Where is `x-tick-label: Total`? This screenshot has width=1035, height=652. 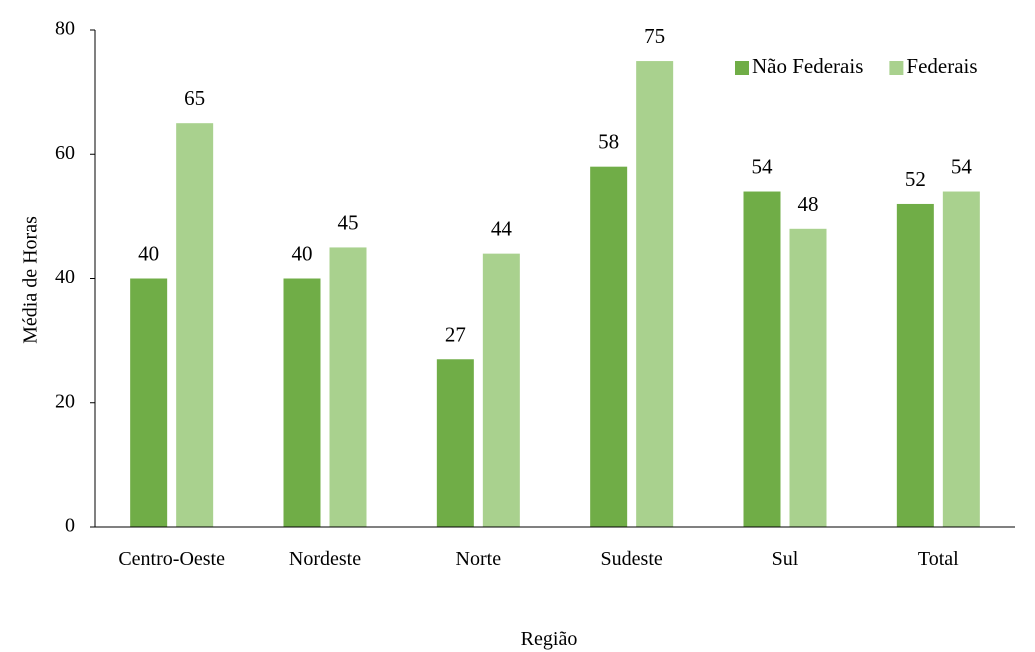
x-tick-label: Total is located at coordinates (938, 559).